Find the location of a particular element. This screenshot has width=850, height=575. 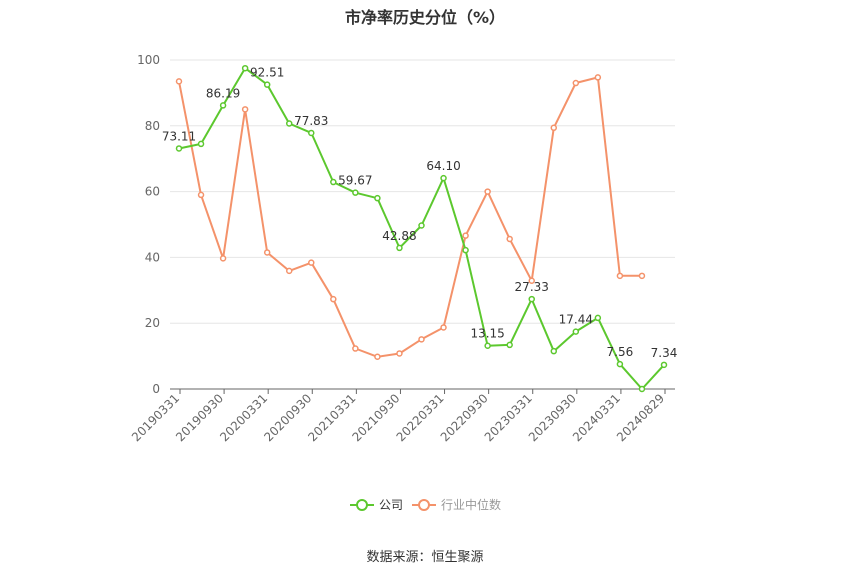

legend-item-0: 公司 is located at coordinates (376, 504).